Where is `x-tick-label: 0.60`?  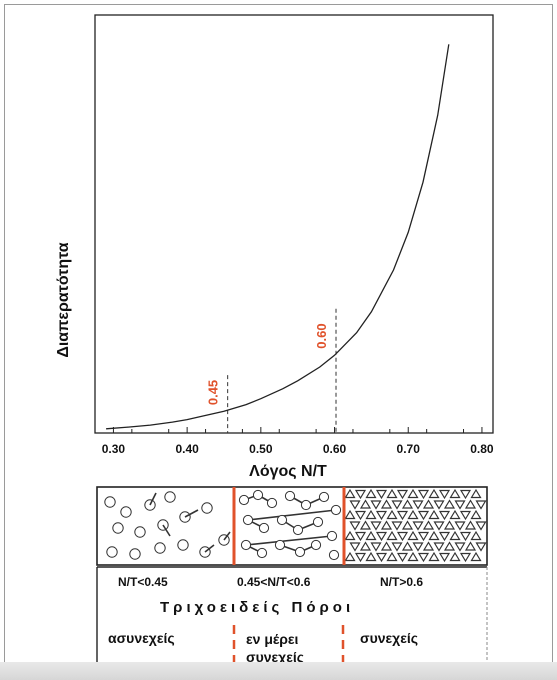
x-tick-label: 0.60 is located at coordinates (335, 449).